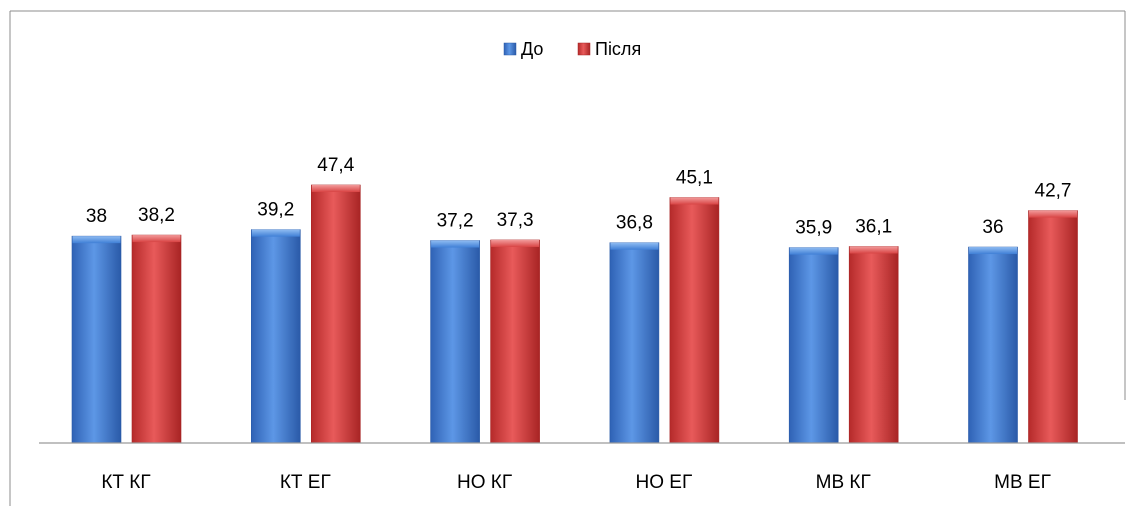 The height and width of the screenshot is (511, 1129). What do you see at coordinates (843, 482) in the screenshot?
I see `category-label-4: МВ КГ` at bounding box center [843, 482].